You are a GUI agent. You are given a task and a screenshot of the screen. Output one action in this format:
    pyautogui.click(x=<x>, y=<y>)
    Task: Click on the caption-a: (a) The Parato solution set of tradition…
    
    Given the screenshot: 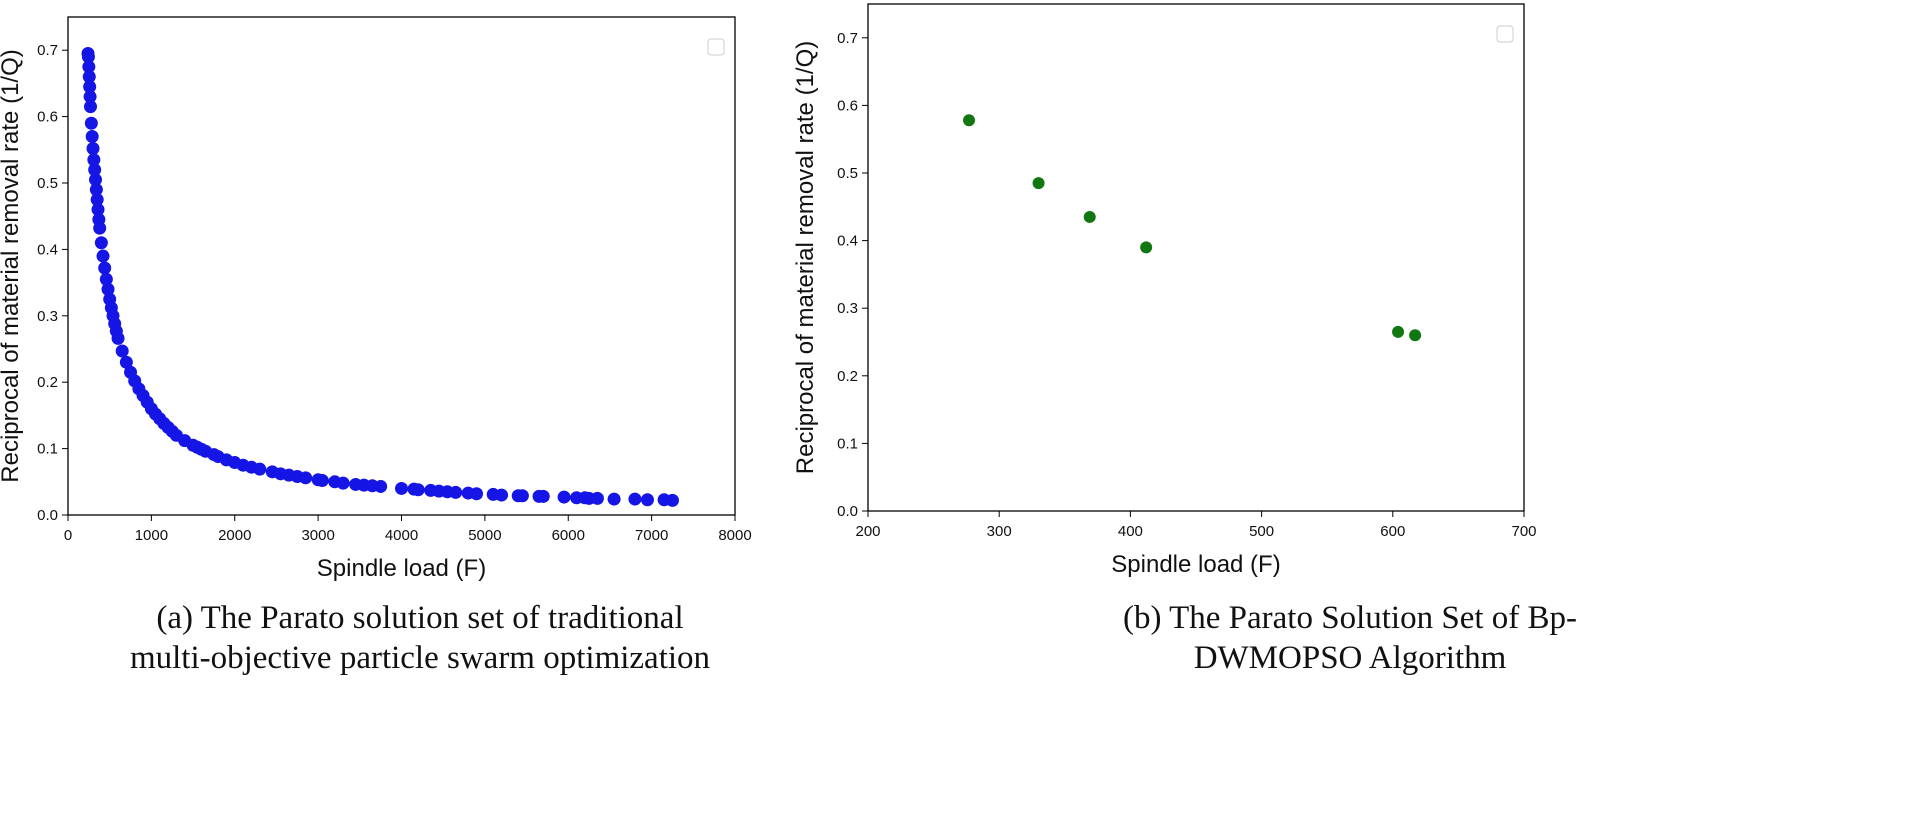 What is the action you would take?
    pyautogui.click(x=420, y=638)
    